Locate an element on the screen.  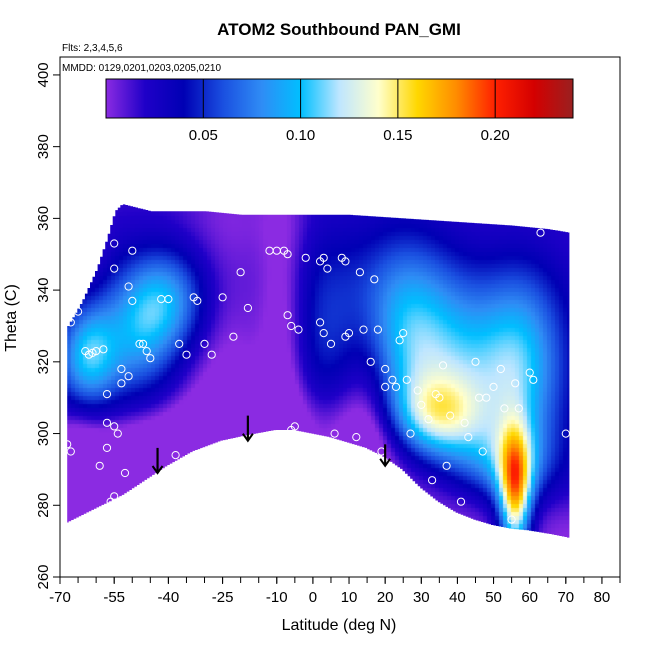
x-tick-label: -40 is located at coordinates (169, 597).